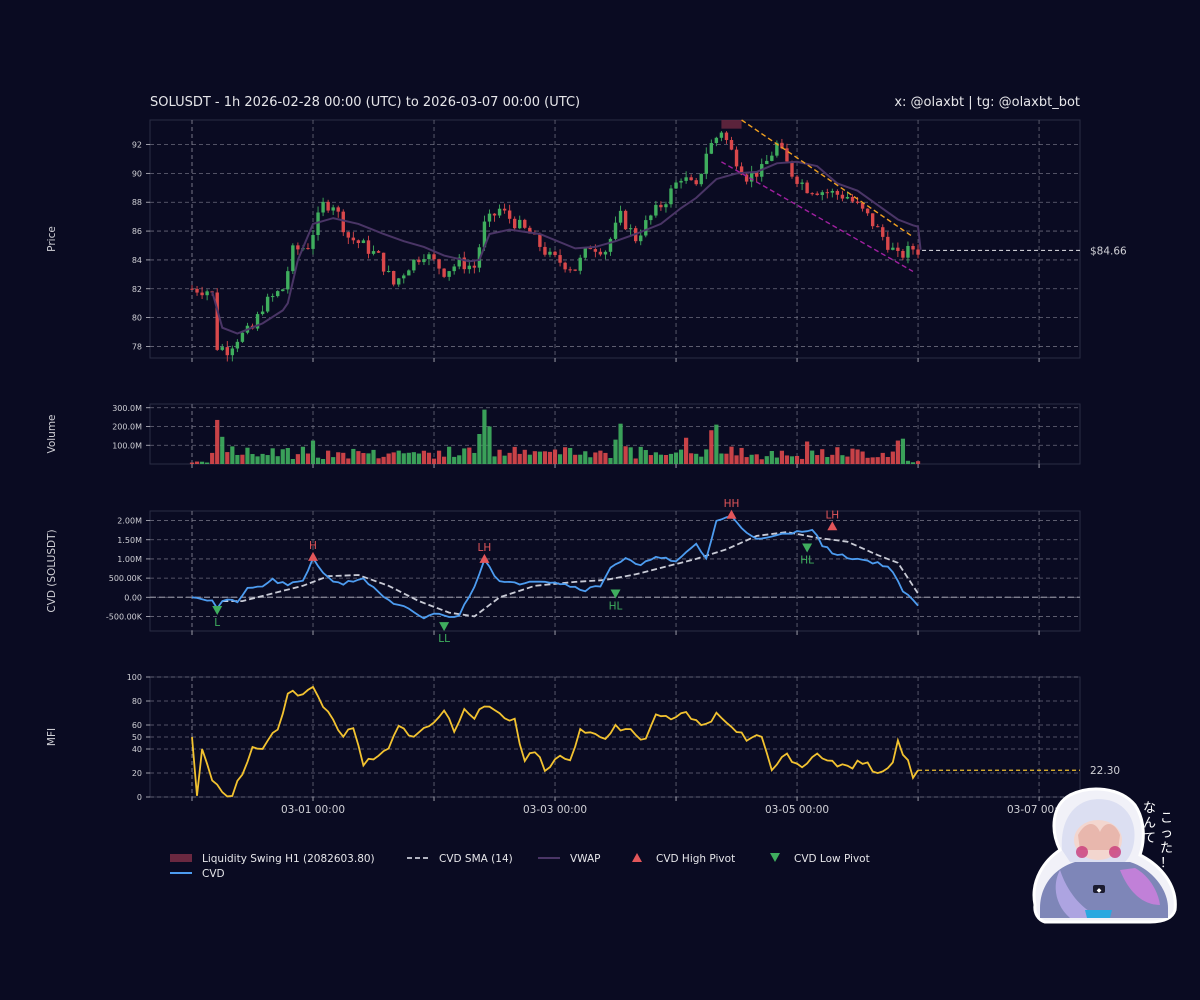 Image resolution: width=1200 pixels, height=1000 pixels. What do you see at coordinates (1149, 823) in the screenshot?
I see `sticker-char: ん` at bounding box center [1149, 823].